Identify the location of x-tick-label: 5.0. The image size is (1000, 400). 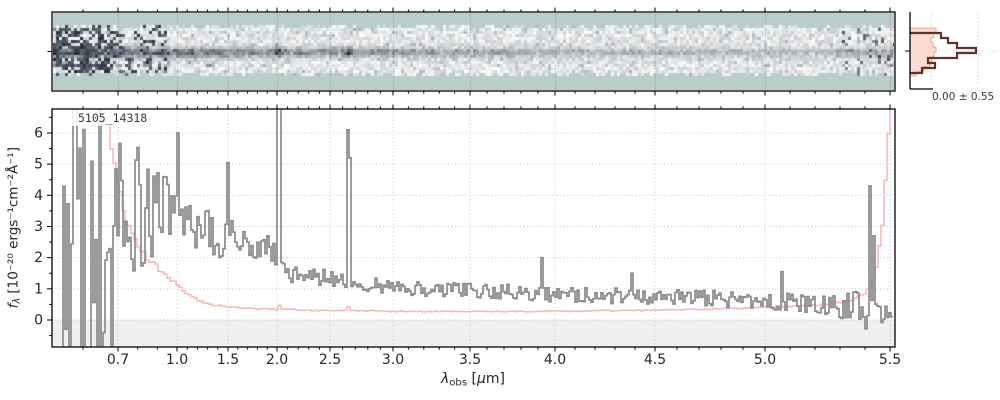
(765, 360).